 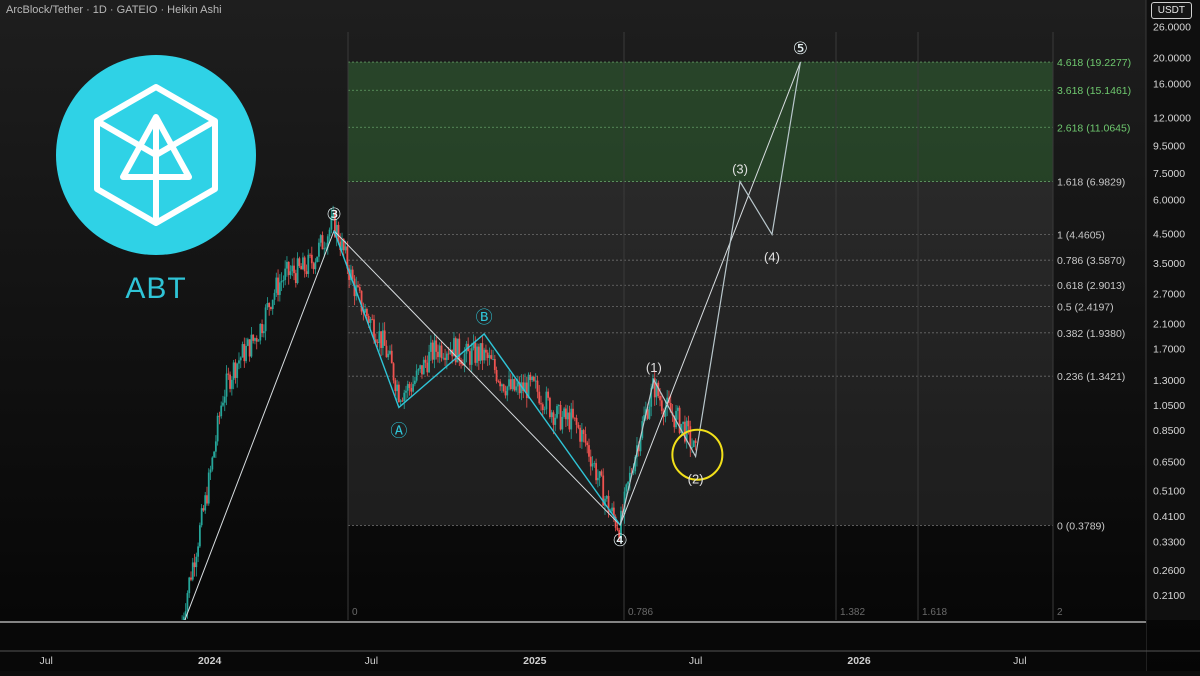 I want to click on y-tick-label: 0.6500, so click(x=1169, y=463).